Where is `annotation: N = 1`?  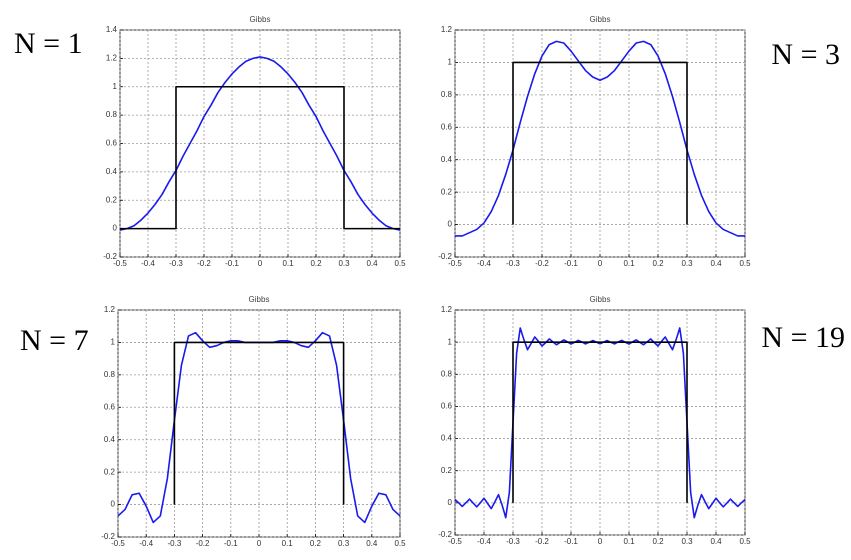 annotation: N = 1 is located at coordinates (48, 43).